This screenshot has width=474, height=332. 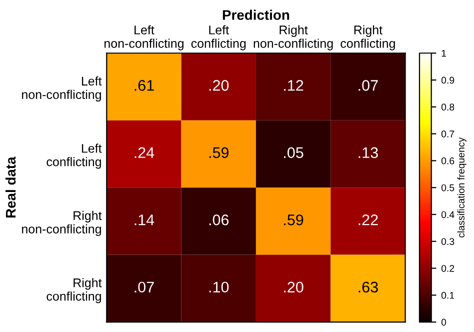 I want to click on x-tick-label: Right non-conflicting, so click(x=293, y=37).